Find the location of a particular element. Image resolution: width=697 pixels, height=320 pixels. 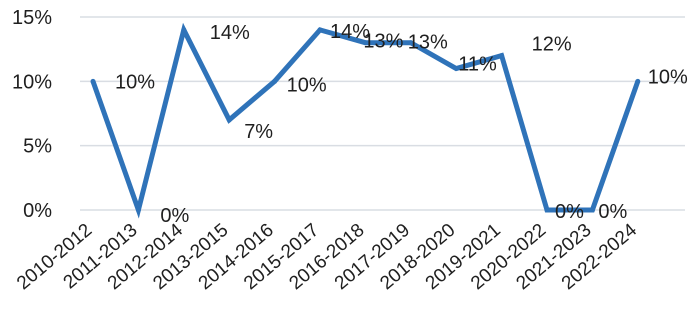

data-label: 12% is located at coordinates (552, 45).